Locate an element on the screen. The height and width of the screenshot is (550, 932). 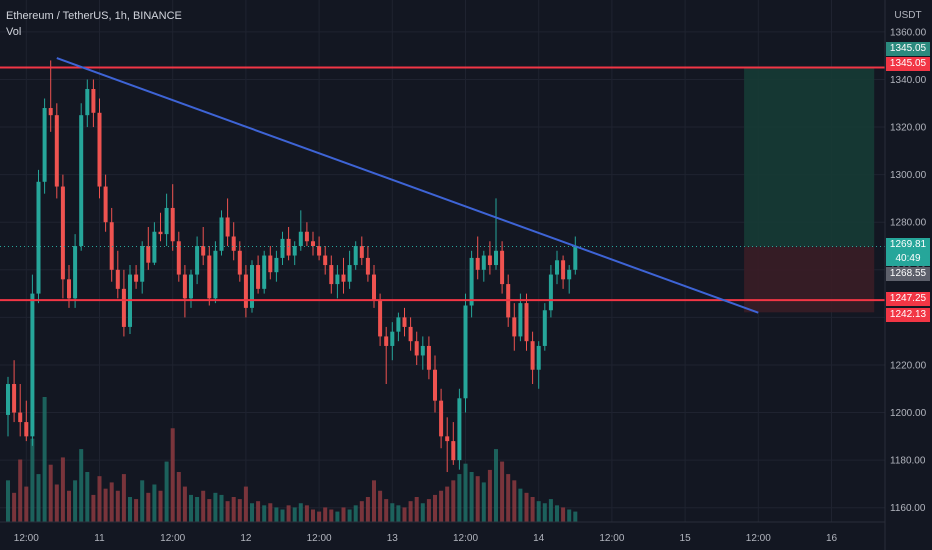
symbol-title: Ethereum / TetherUS, 1h, BINANCE is located at coordinates (94, 16).